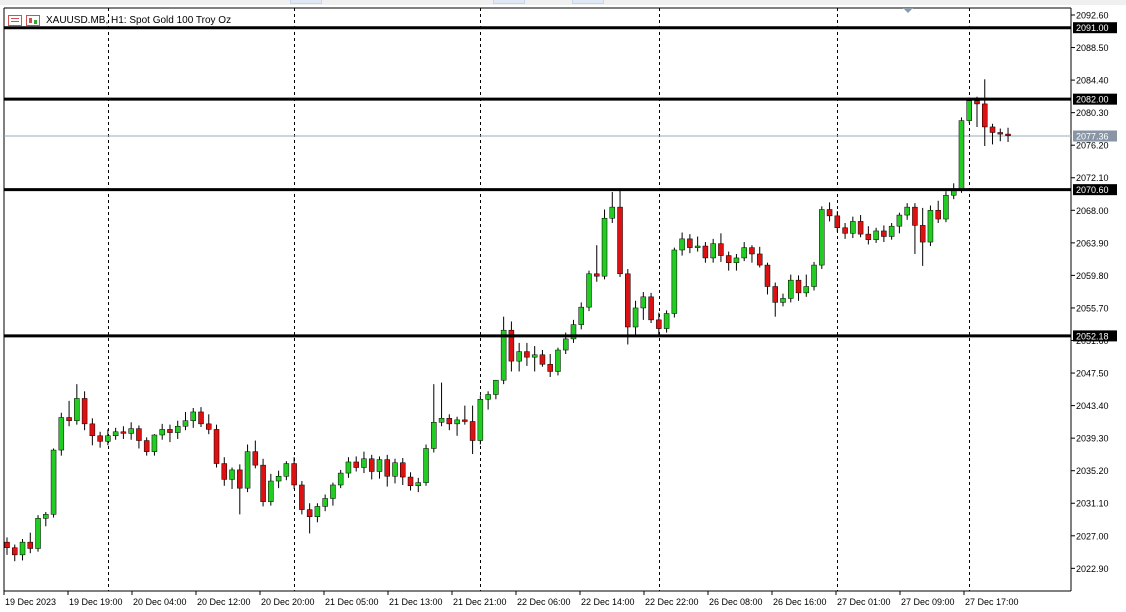 Image resolution: width=1126 pixels, height=612 pixels. Describe the element at coordinates (608, 602) in the screenshot. I see `x-tick-label: 22 Dec 14:00` at that location.